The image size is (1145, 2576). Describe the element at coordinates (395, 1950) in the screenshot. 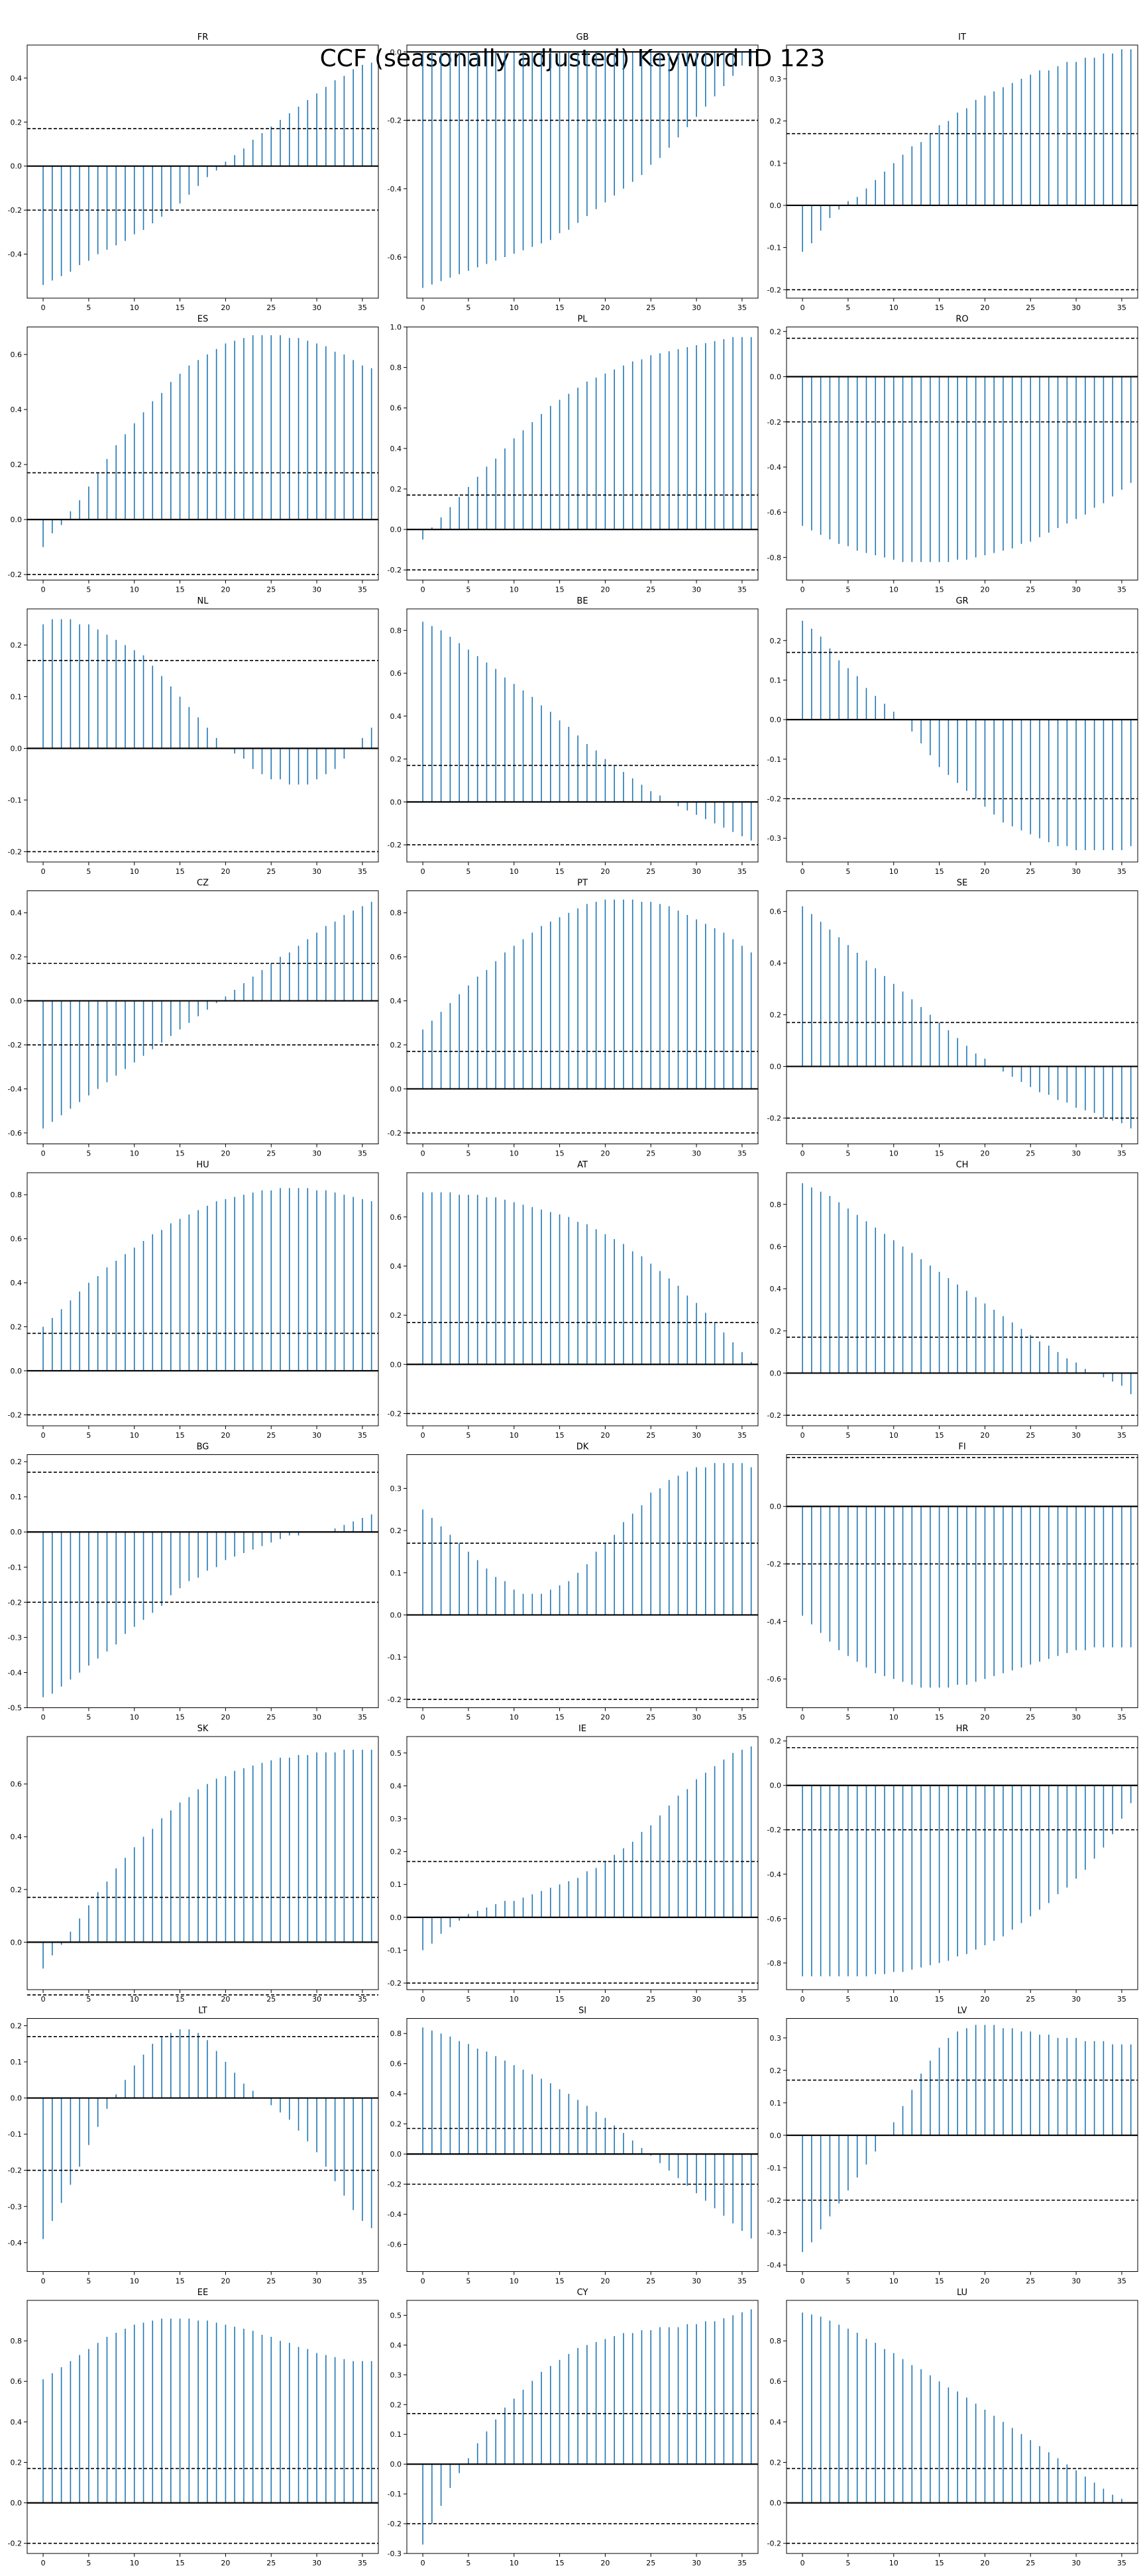

I see `ytick-label-ie: -0.1` at that location.